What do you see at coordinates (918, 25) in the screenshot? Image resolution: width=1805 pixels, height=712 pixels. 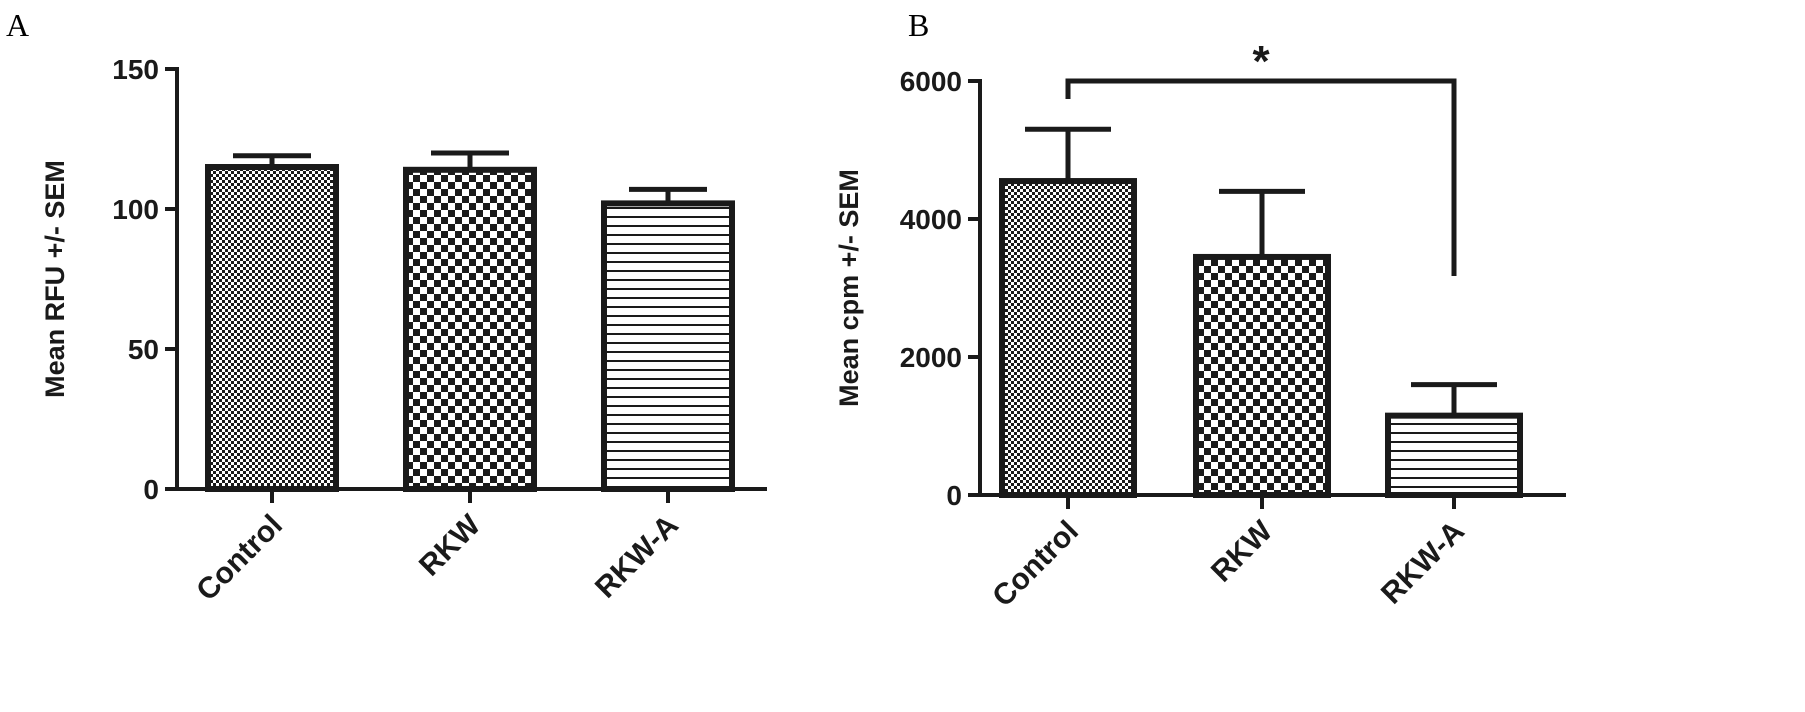 I see `panel-label-b: B` at bounding box center [918, 25].